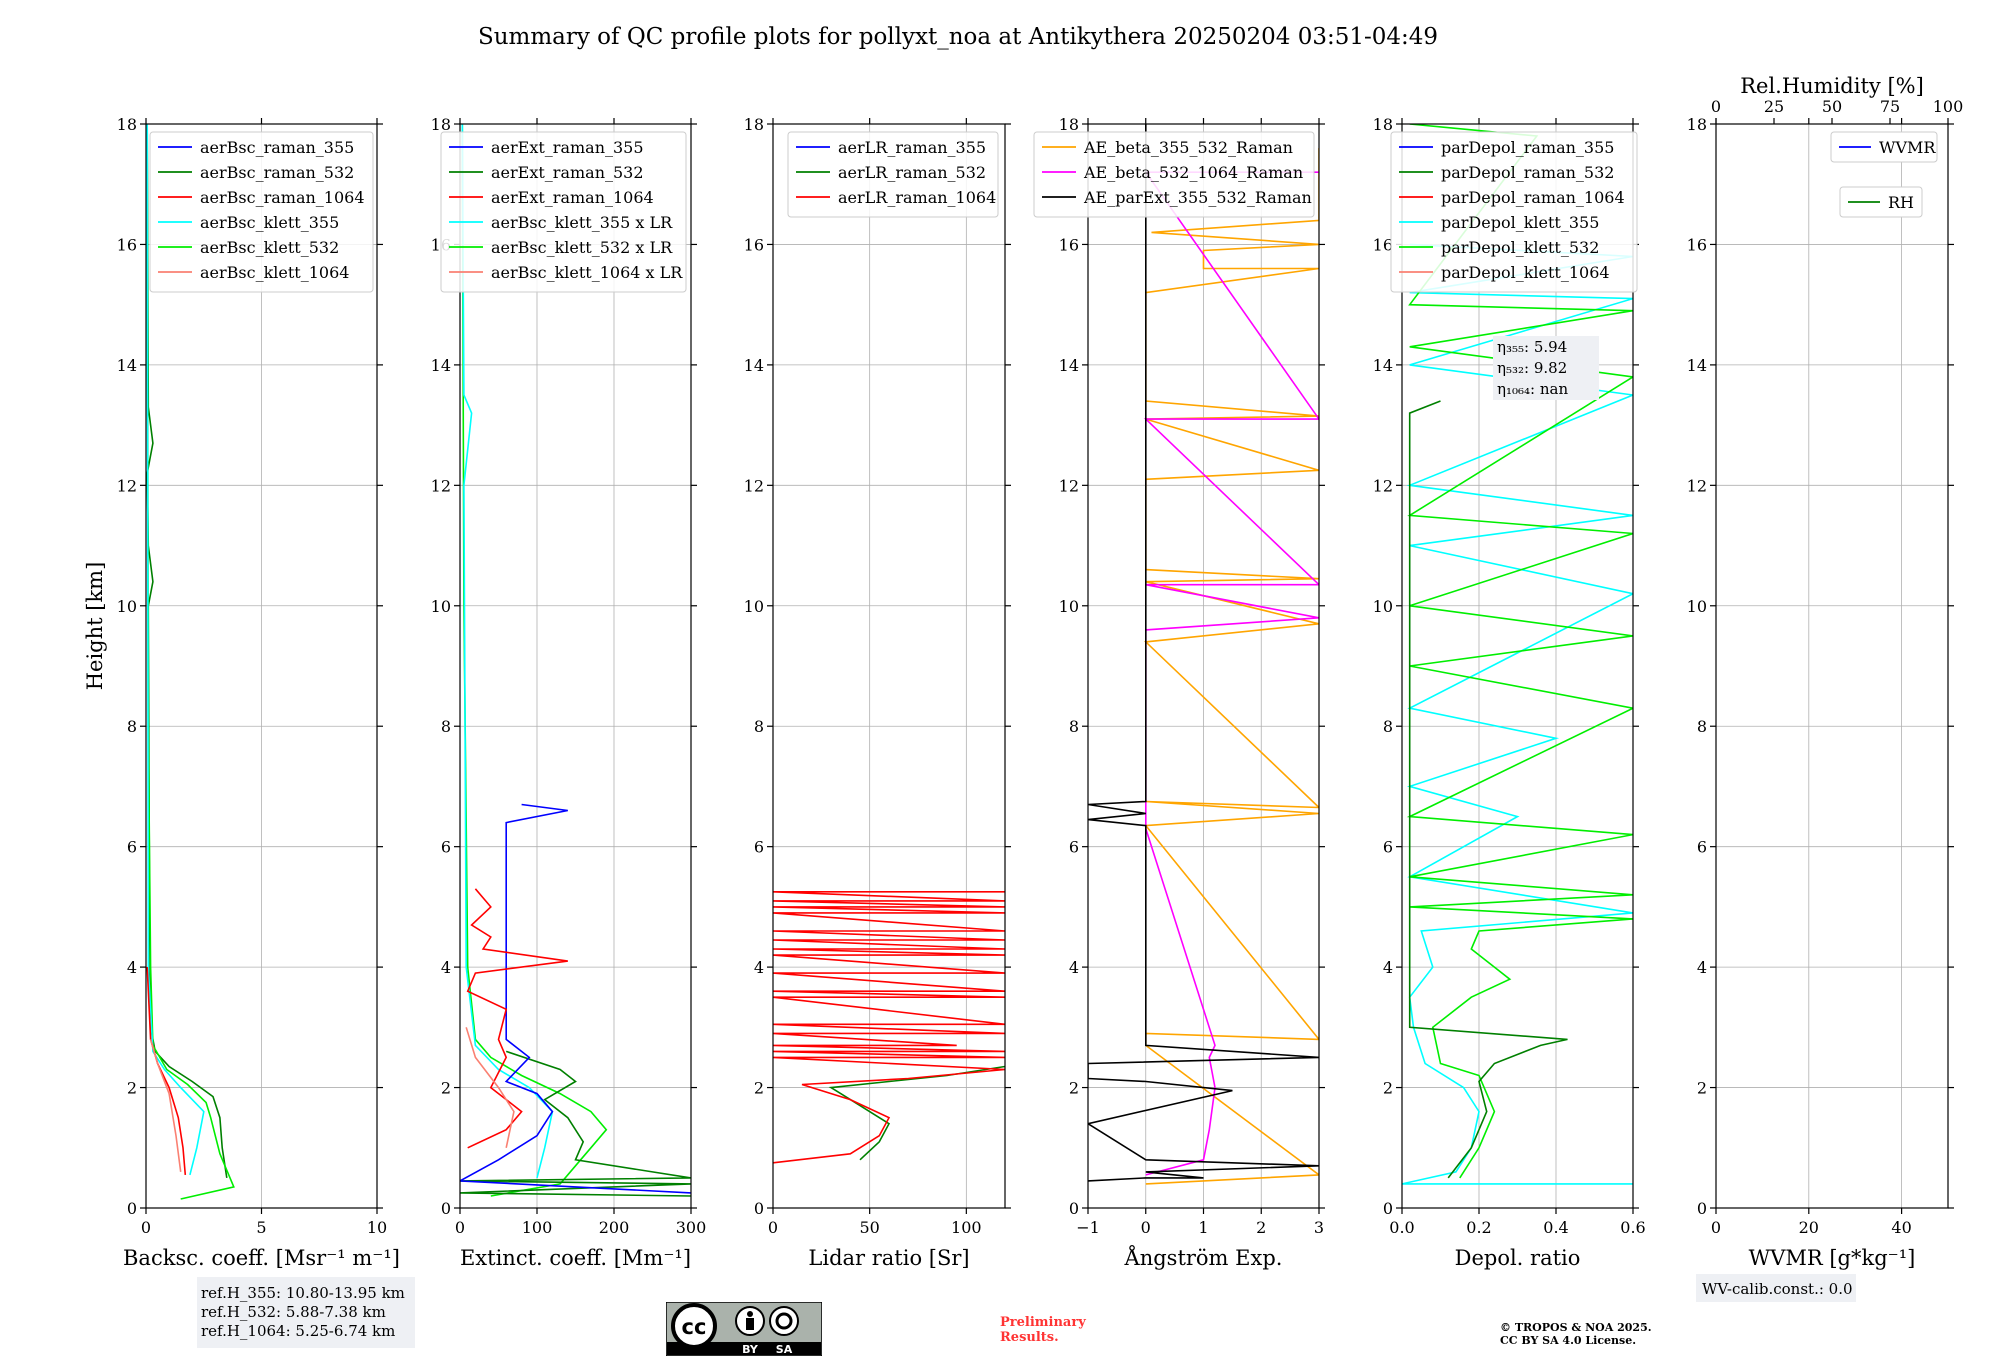 This screenshot has height=1360, width=2000. I want to click on svg-text: cc, so click(694, 1327).